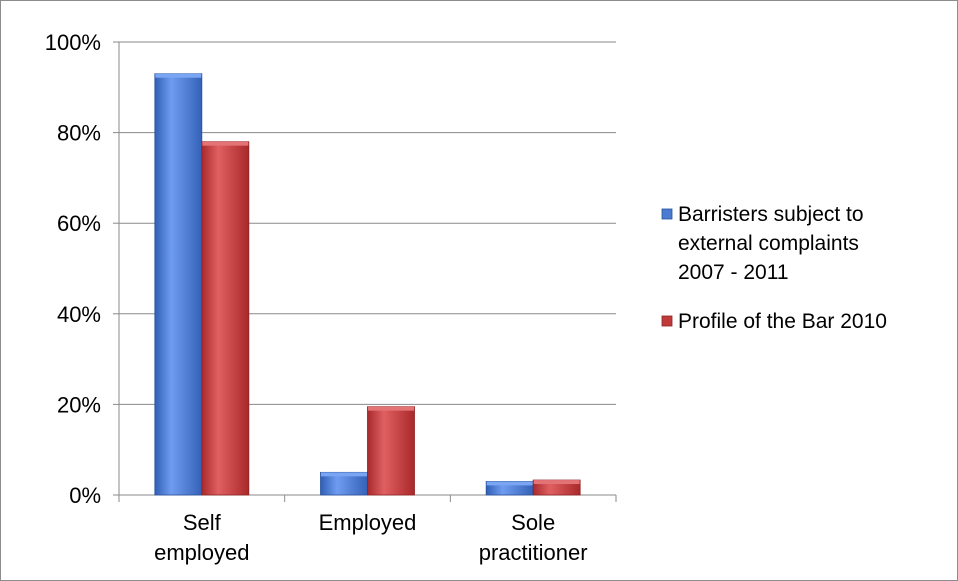  What do you see at coordinates (202, 522) in the screenshot?
I see `x-category-label: Self` at bounding box center [202, 522].